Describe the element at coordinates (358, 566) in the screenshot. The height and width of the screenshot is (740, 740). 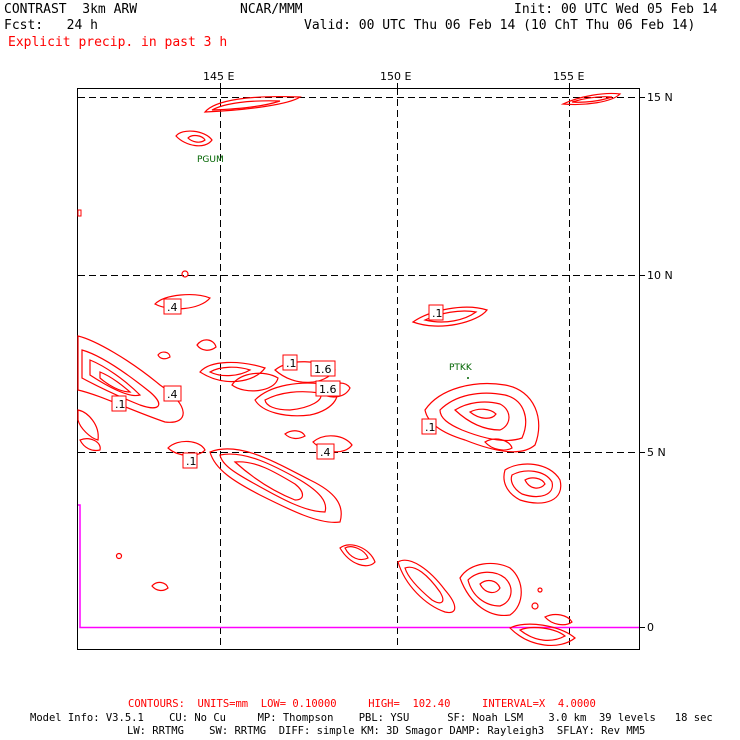
I see `domain-boundary` at that location.